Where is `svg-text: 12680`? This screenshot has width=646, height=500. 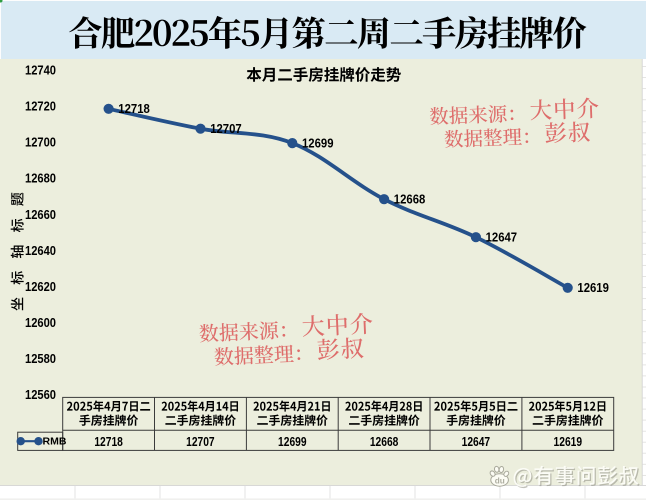
svg-text: 12680 is located at coordinates (40, 178).